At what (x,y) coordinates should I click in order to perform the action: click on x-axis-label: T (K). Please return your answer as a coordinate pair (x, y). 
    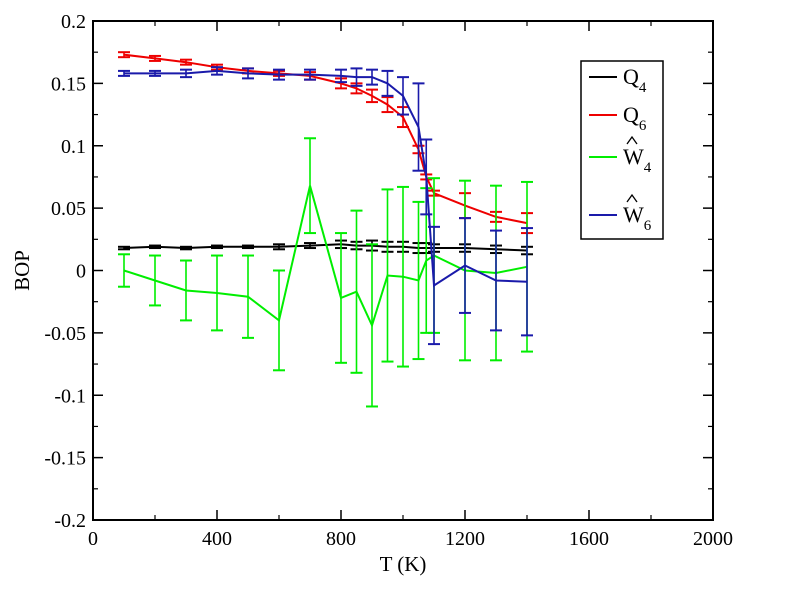
    Looking at the image, I should click on (403, 564).